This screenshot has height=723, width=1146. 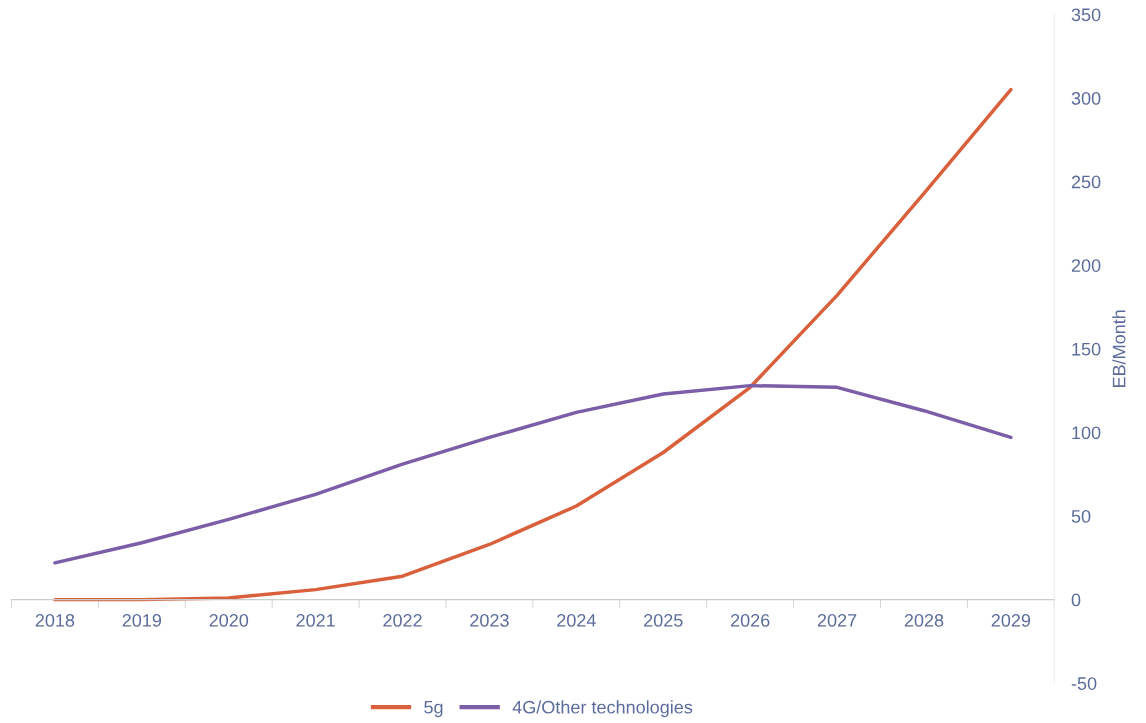 I want to click on x-tick-label: 2026, so click(x=750, y=620).